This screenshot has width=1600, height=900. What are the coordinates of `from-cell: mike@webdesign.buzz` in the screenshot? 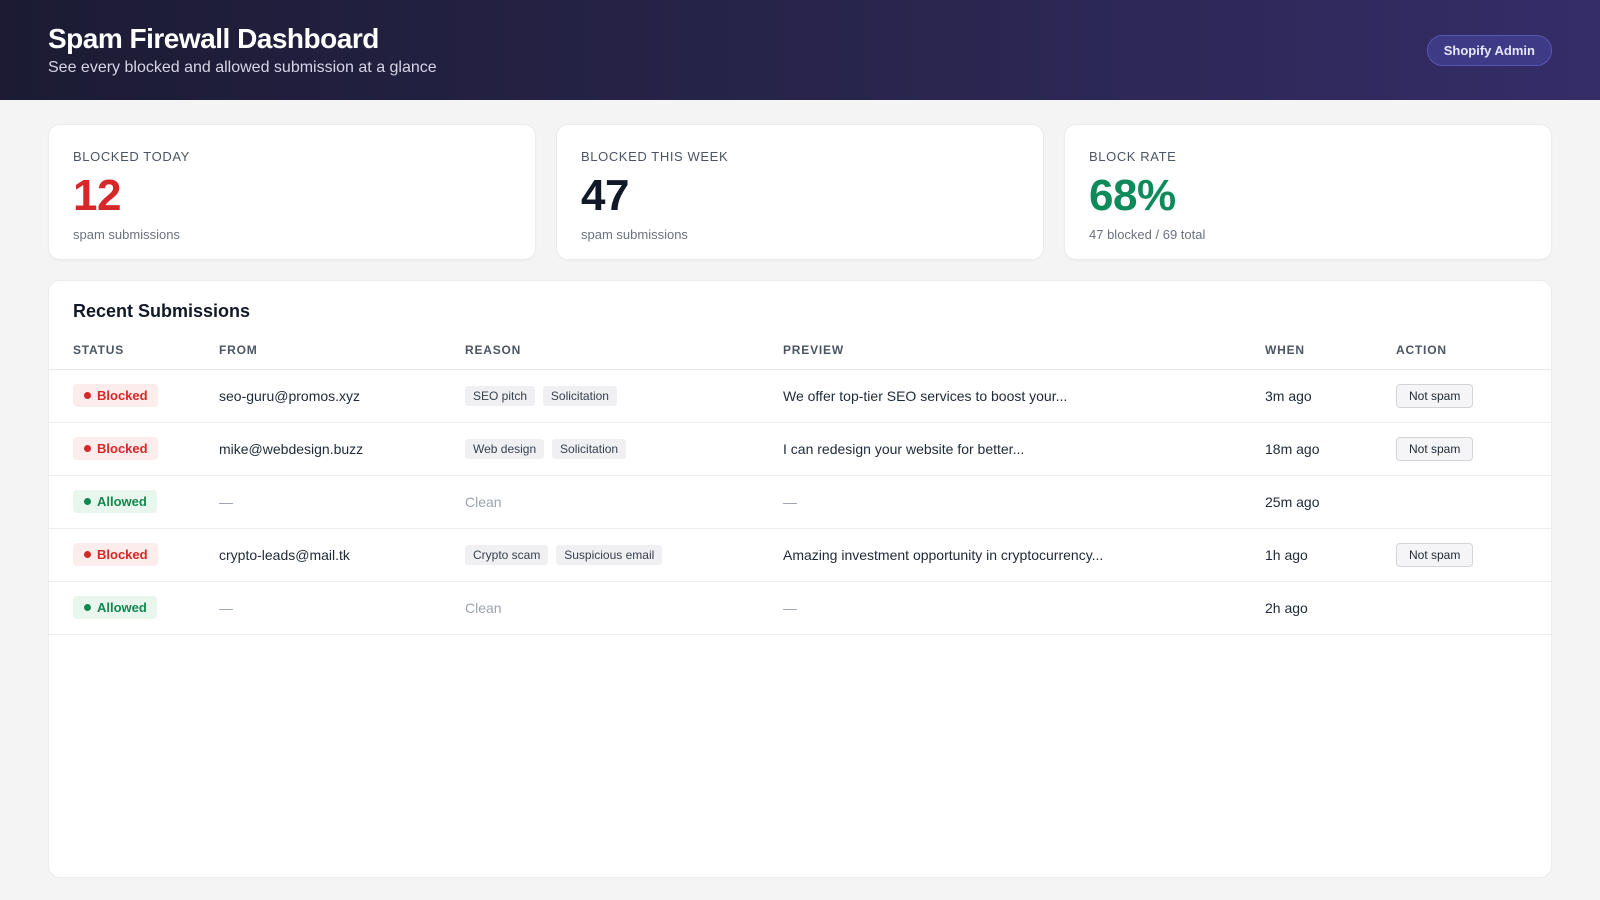 It's located at (342, 449).